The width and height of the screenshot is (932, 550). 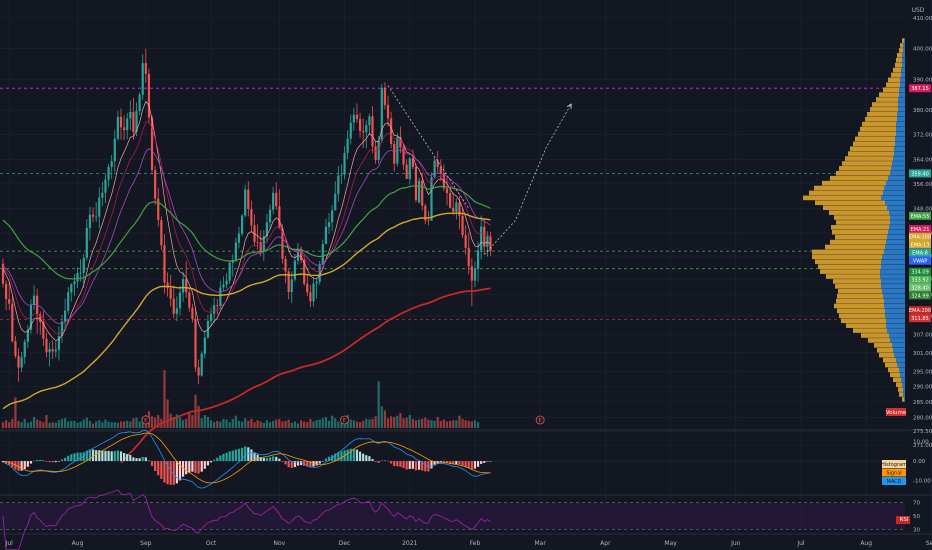 I want to click on price-label-text: 334.09, so click(x=920, y=273).